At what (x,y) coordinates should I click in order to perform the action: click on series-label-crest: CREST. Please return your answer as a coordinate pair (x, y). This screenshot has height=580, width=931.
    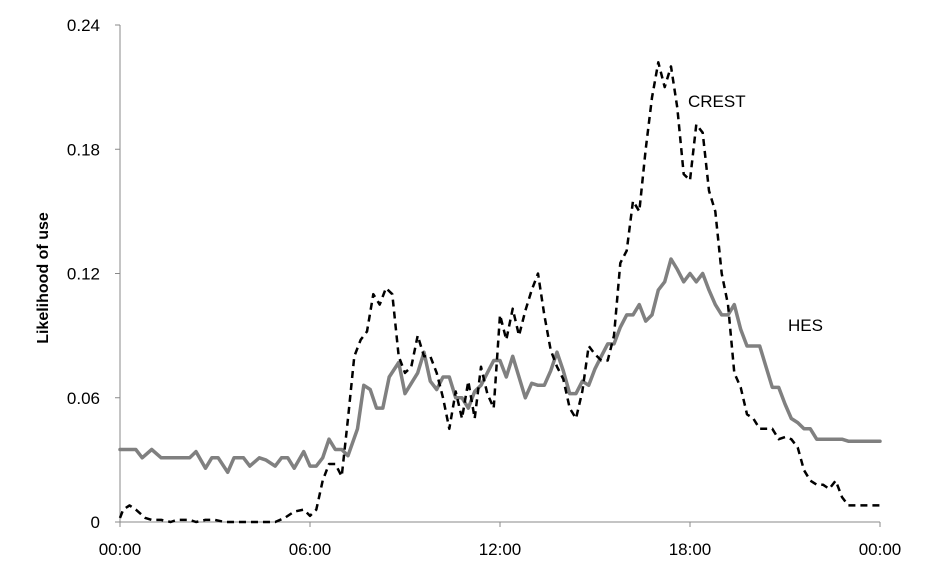
    Looking at the image, I should click on (717, 101).